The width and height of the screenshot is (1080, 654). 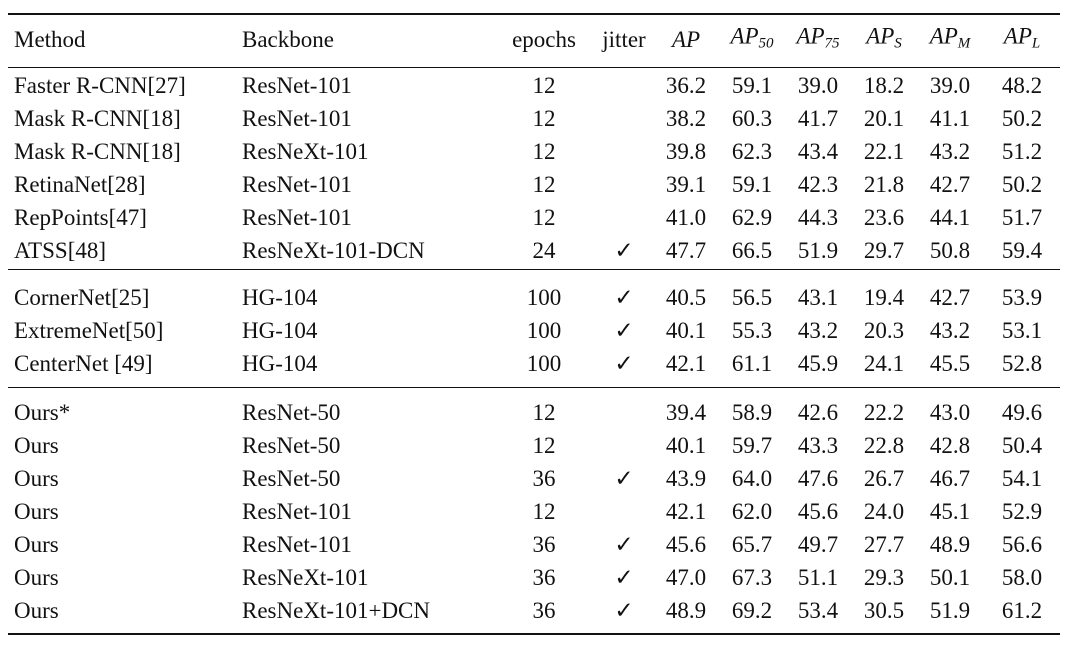 What do you see at coordinates (818, 610) in the screenshot?
I see `table-cell: 53.4` at bounding box center [818, 610].